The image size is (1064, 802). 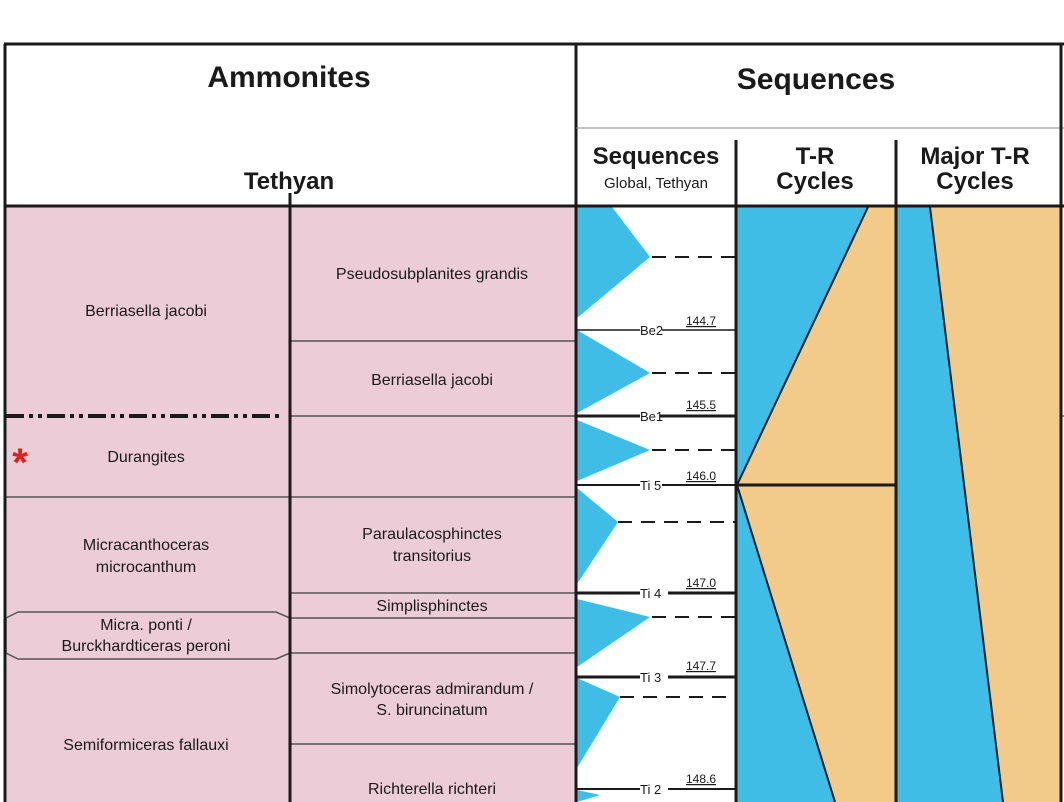 What do you see at coordinates (701, 583) in the screenshot?
I see `boundary-age: 147.0` at bounding box center [701, 583].